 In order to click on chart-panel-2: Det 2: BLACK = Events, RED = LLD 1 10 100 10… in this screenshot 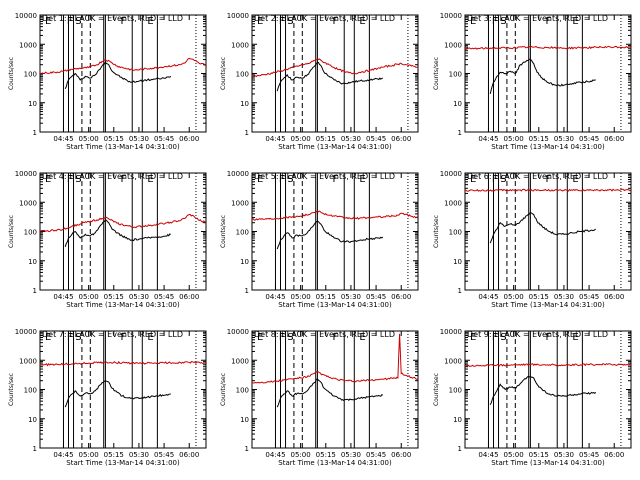, I will do `click(319, 81)`.